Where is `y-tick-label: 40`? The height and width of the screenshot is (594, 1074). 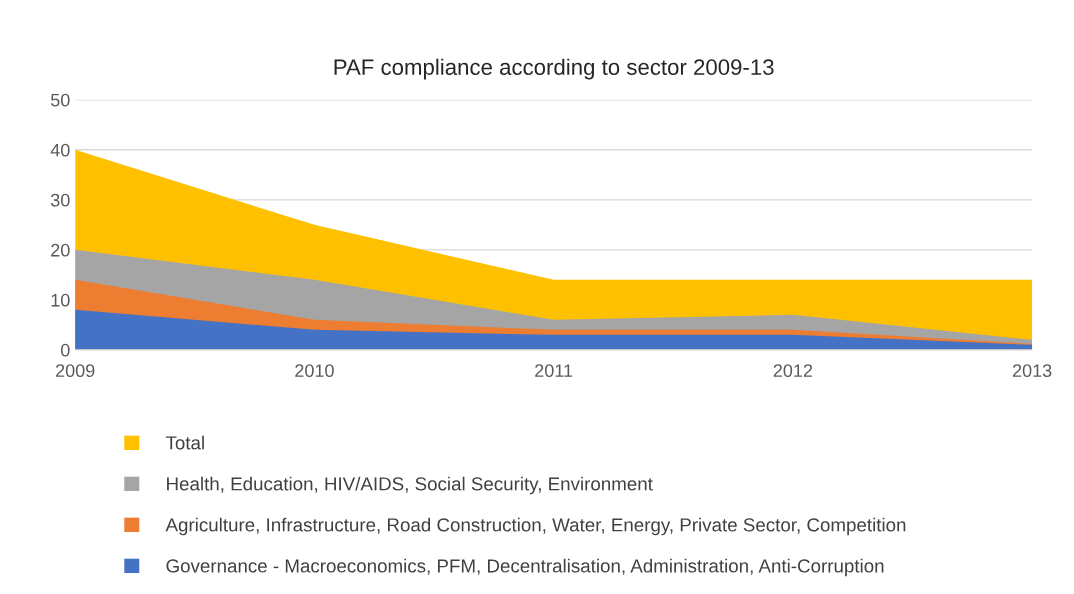 y-tick-label: 40 is located at coordinates (60, 150).